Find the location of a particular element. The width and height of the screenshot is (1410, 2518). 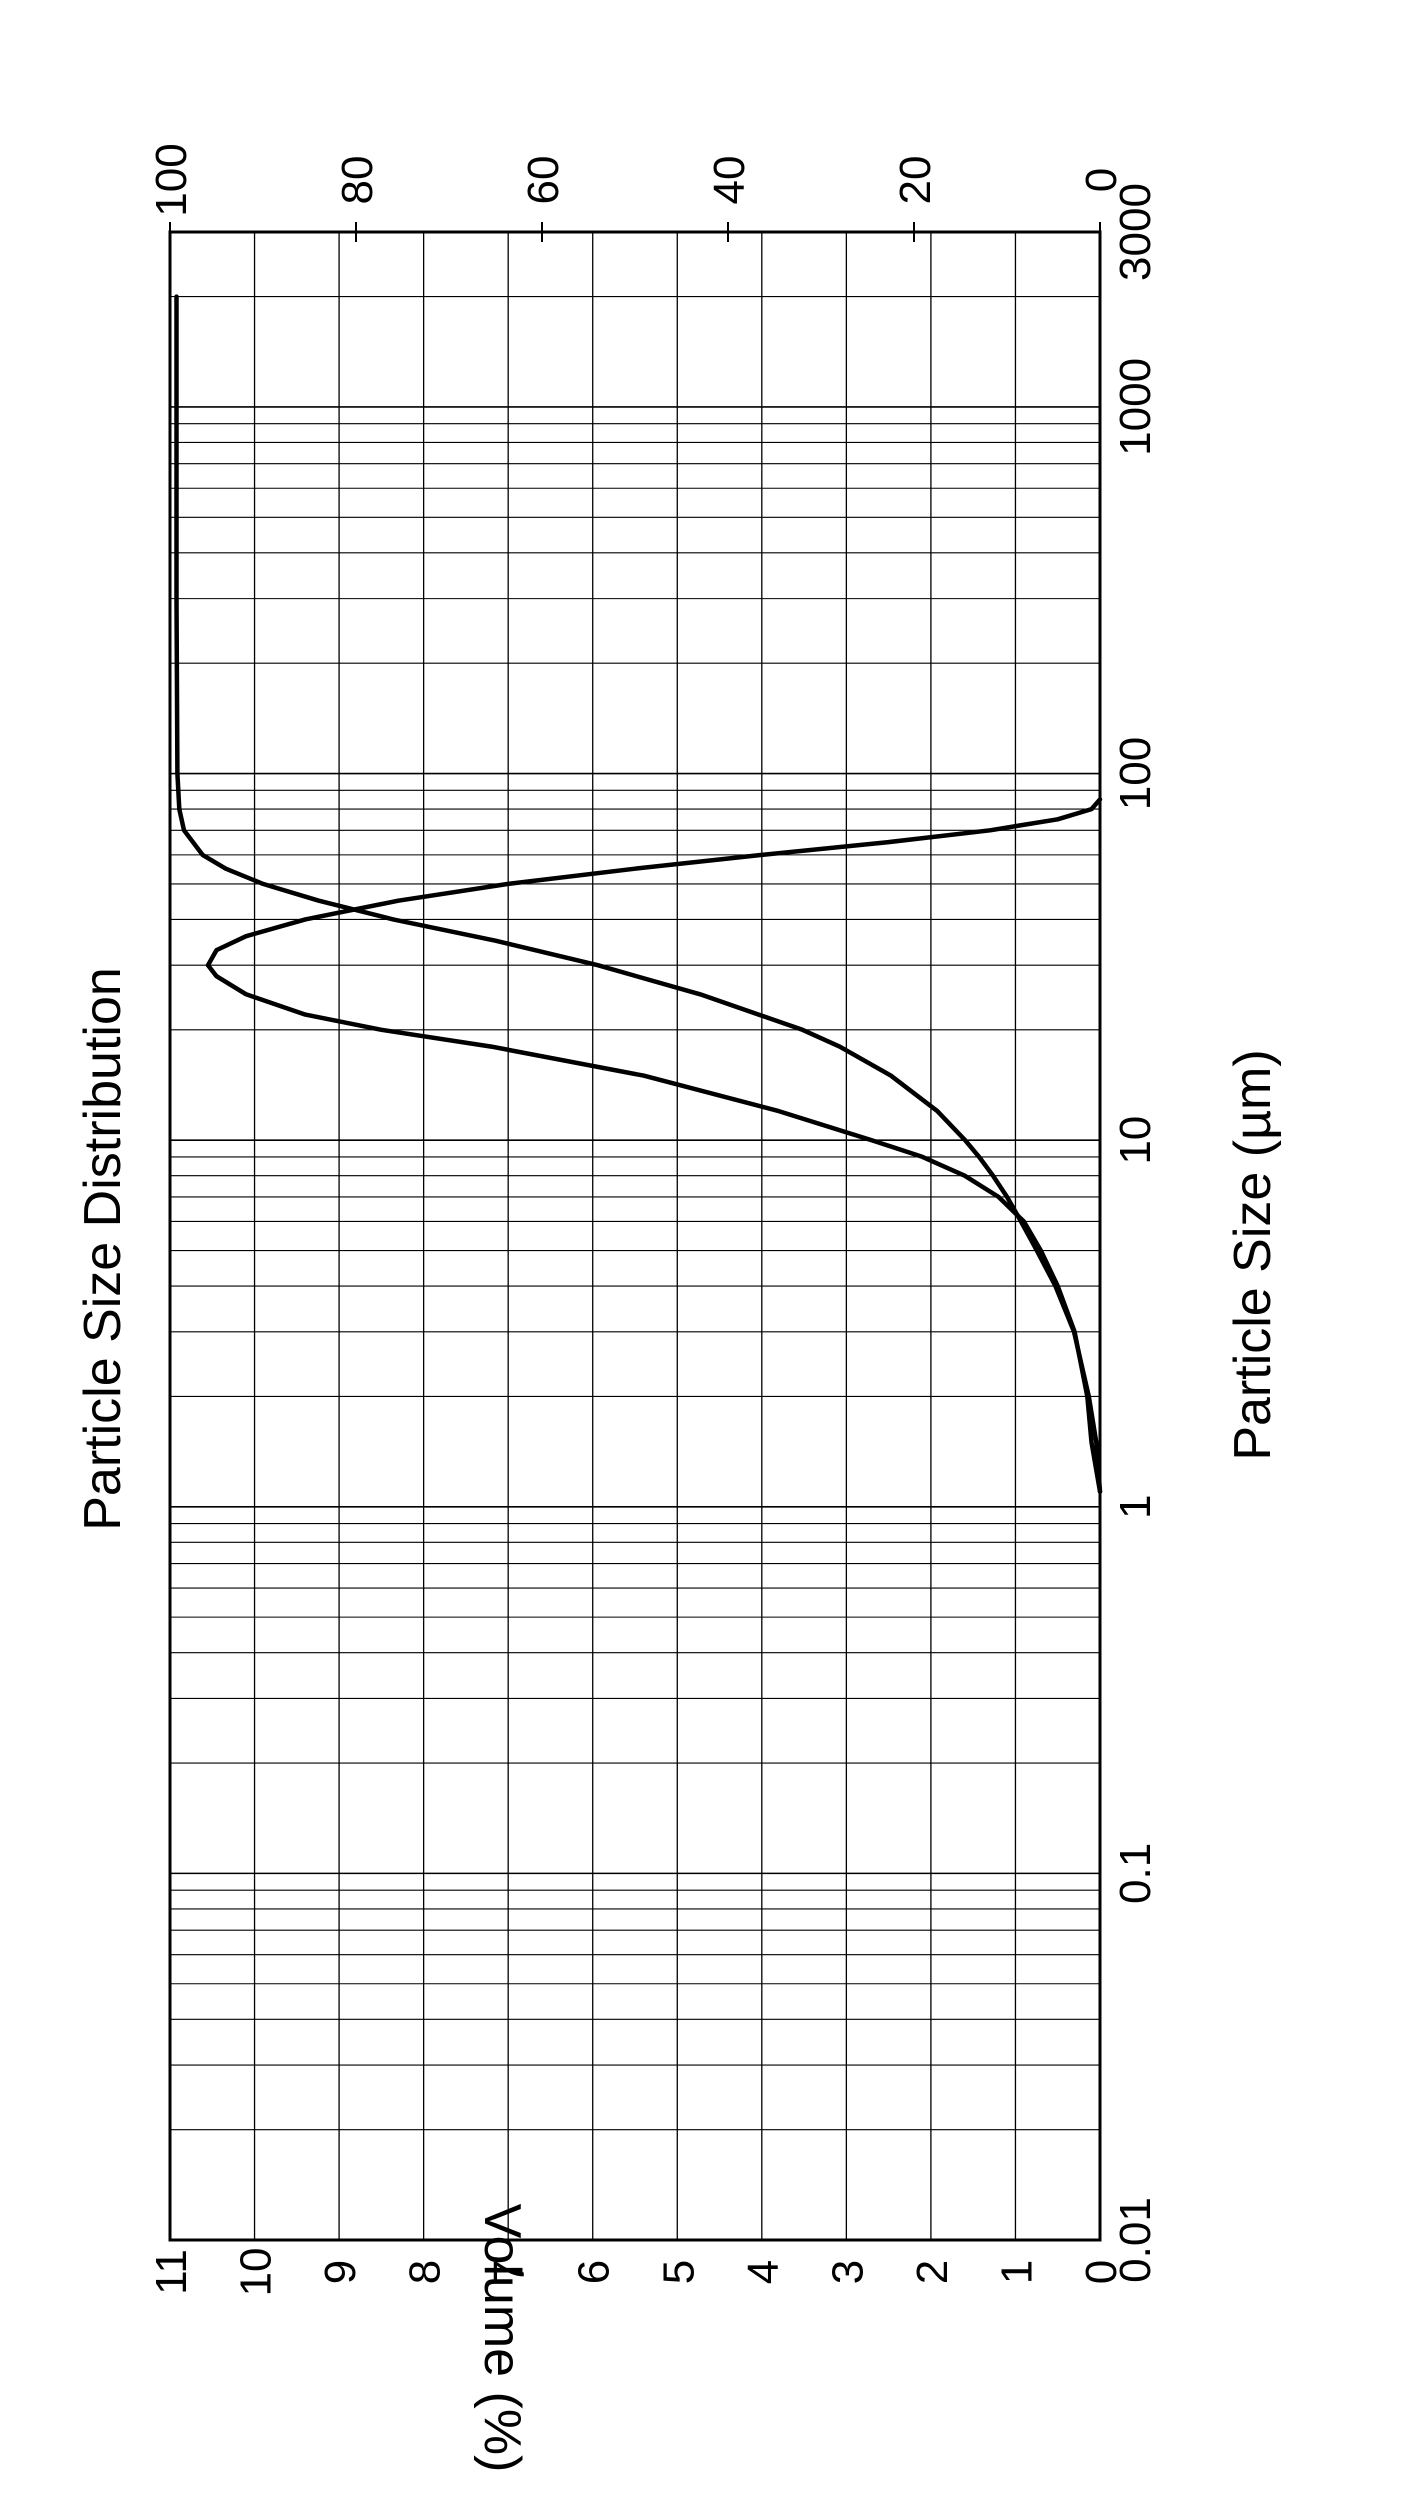

x-axis-label: Particle Size (µm) is located at coordinates (1253, 1254).